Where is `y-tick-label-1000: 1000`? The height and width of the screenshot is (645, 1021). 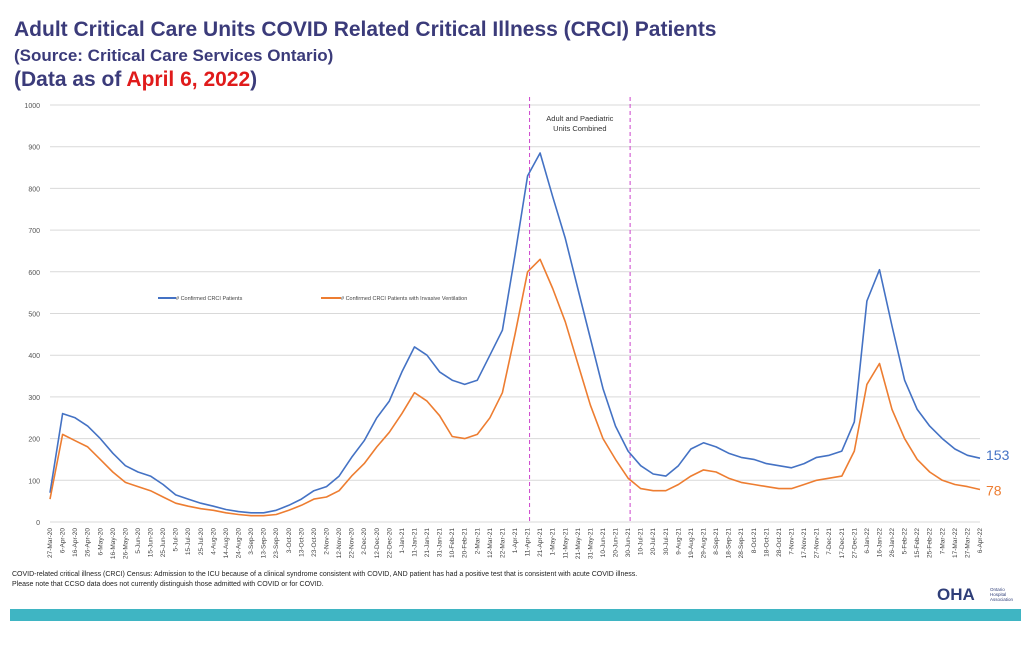 y-tick-label-1000: 1000 is located at coordinates (32, 106).